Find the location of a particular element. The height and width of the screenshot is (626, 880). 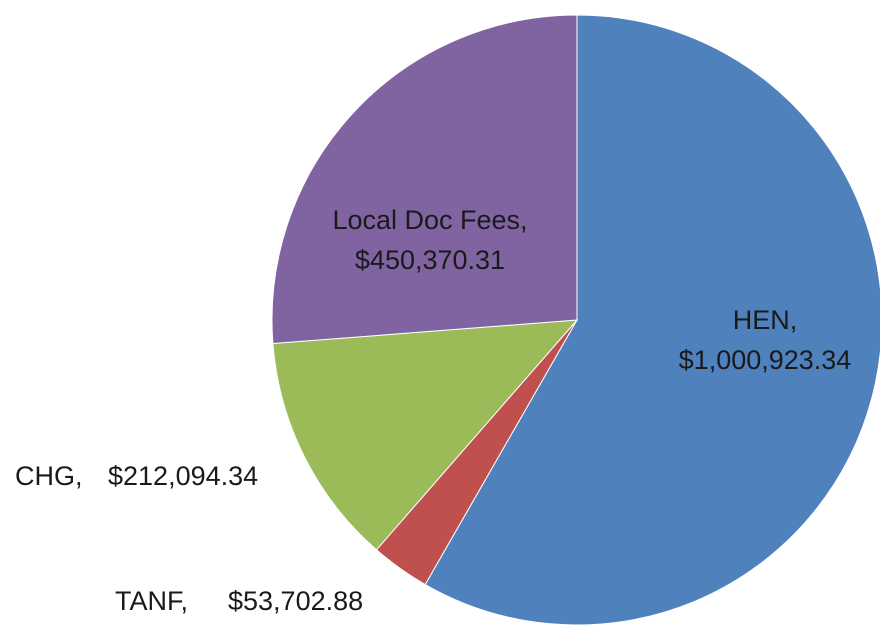

slice-value-label: $212,094.34 is located at coordinates (183, 476).